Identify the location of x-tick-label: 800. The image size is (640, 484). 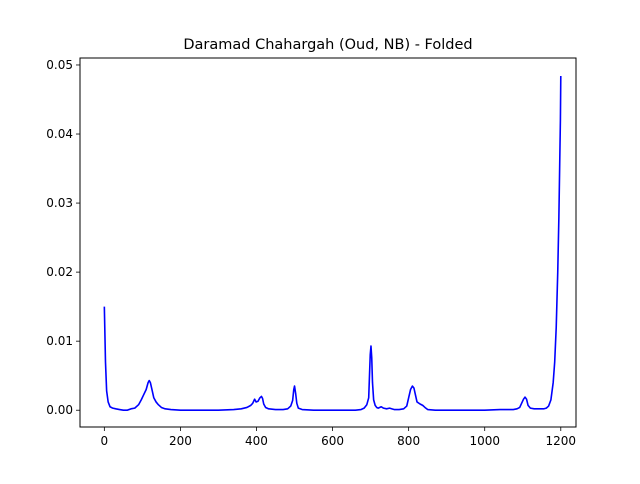
(408, 441).